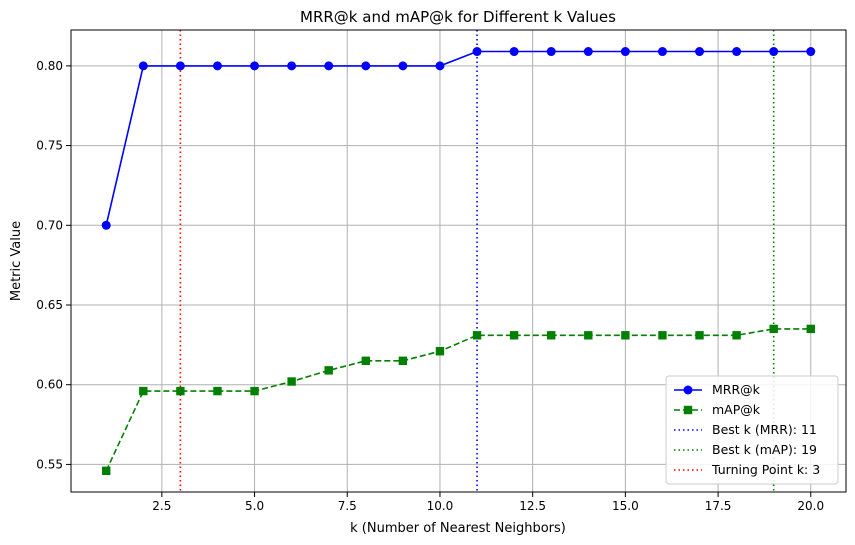 The image size is (855, 545). What do you see at coordinates (49, 146) in the screenshot?
I see `y-tick-label: 0.75` at bounding box center [49, 146].